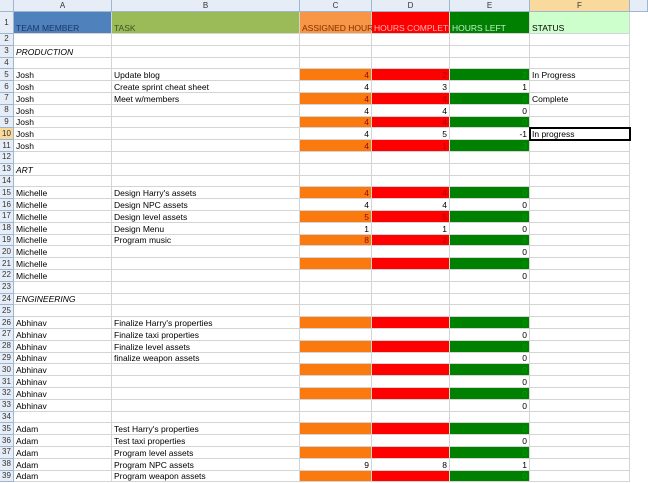 This screenshot has width=648, height=483. I want to click on row-header: 16, so click(7, 205).